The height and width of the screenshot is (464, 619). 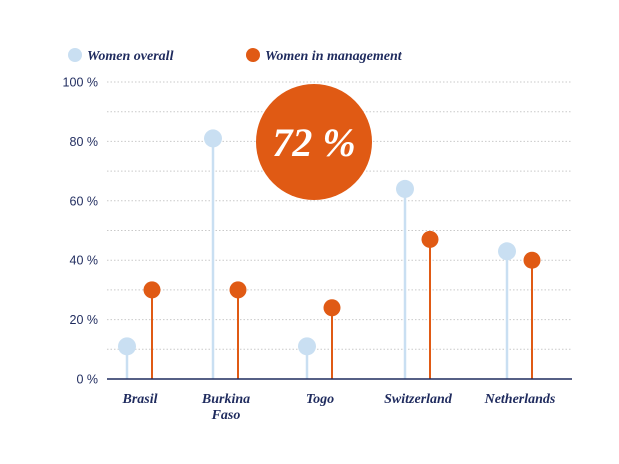 I want to click on highlight-circle, so click(x=314, y=142).